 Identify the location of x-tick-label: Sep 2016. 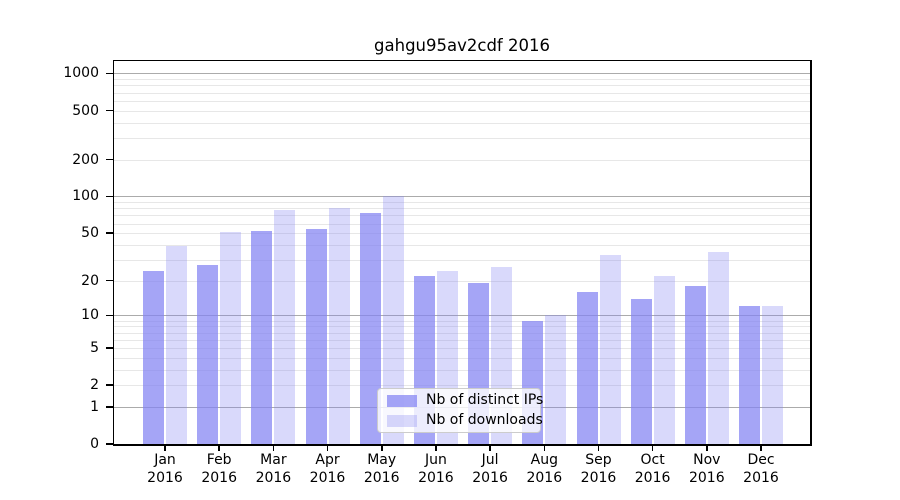
(599, 469).